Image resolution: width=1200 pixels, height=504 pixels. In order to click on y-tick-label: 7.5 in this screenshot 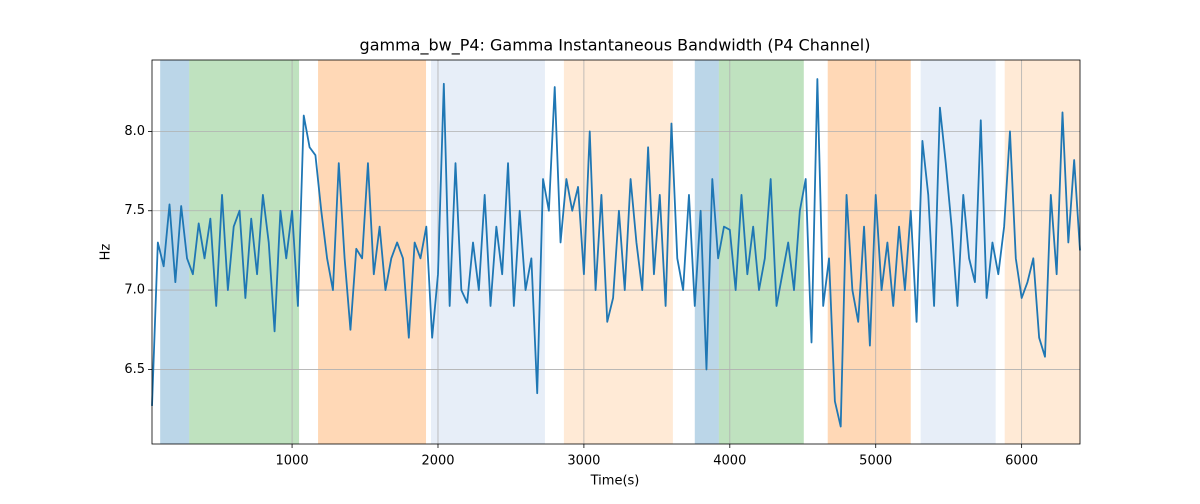, I will do `click(134, 210)`.